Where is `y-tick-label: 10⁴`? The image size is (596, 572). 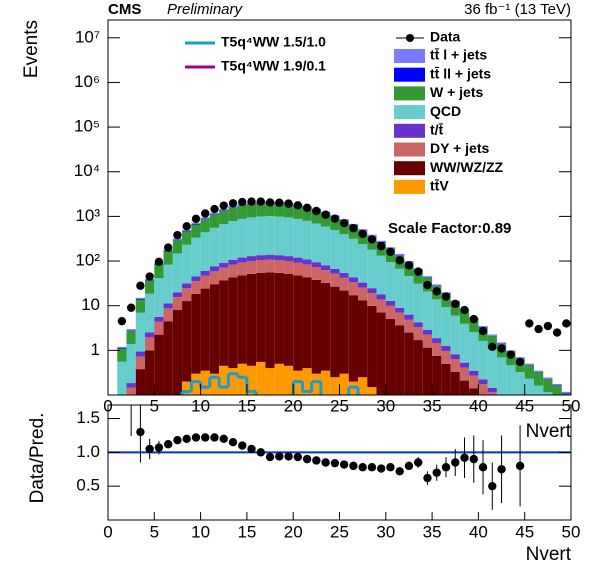 y-tick-label: 10⁴ is located at coordinates (87, 170).